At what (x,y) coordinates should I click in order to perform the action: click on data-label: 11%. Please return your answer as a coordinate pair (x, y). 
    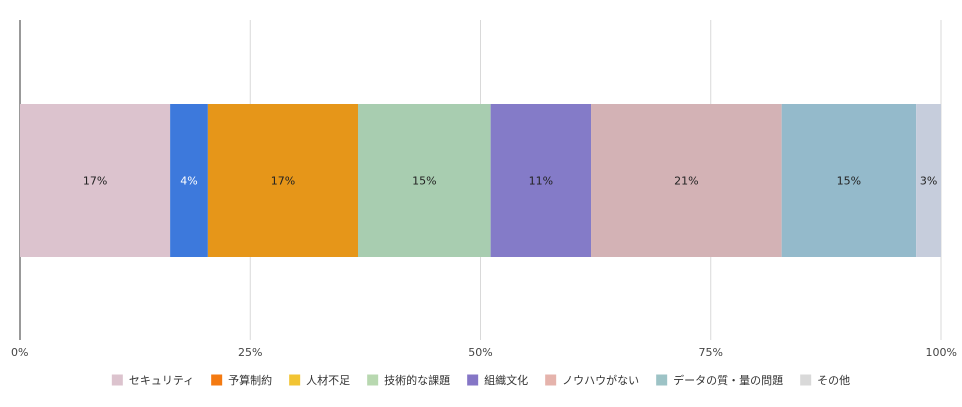
    Looking at the image, I should click on (541, 181).